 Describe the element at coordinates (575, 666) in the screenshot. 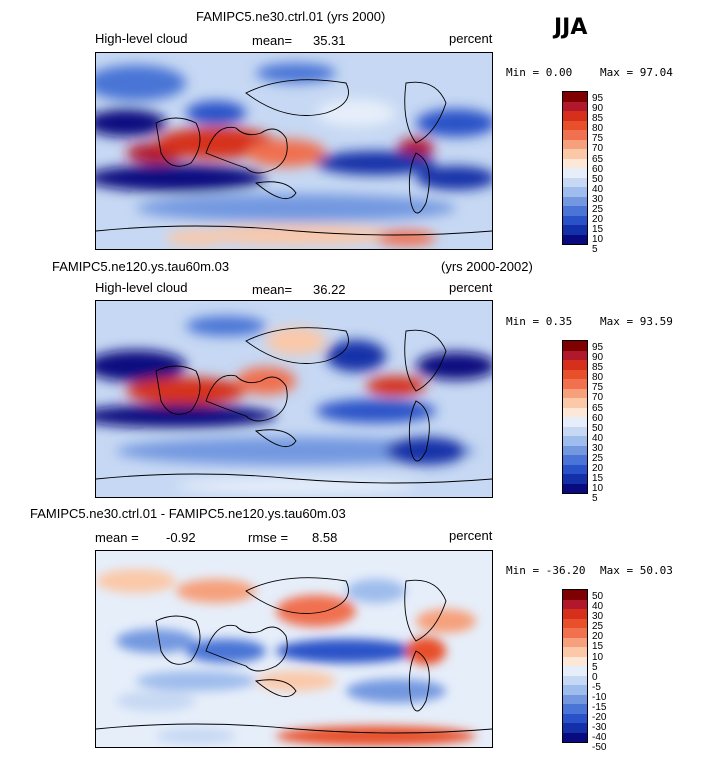

I see `panel3-colorbar` at that location.